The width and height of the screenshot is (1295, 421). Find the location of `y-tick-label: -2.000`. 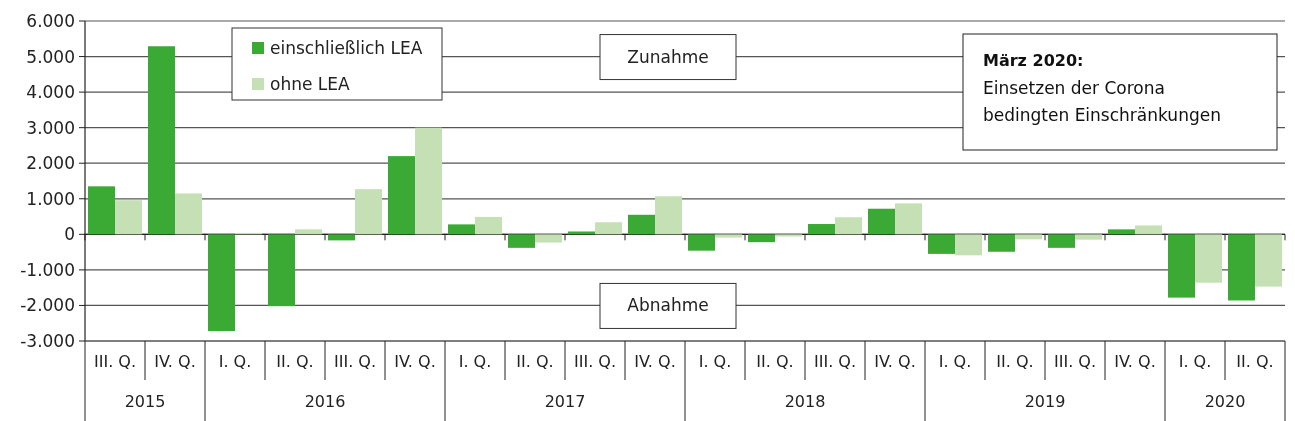

y-tick-label: -2.000 is located at coordinates (47, 305).